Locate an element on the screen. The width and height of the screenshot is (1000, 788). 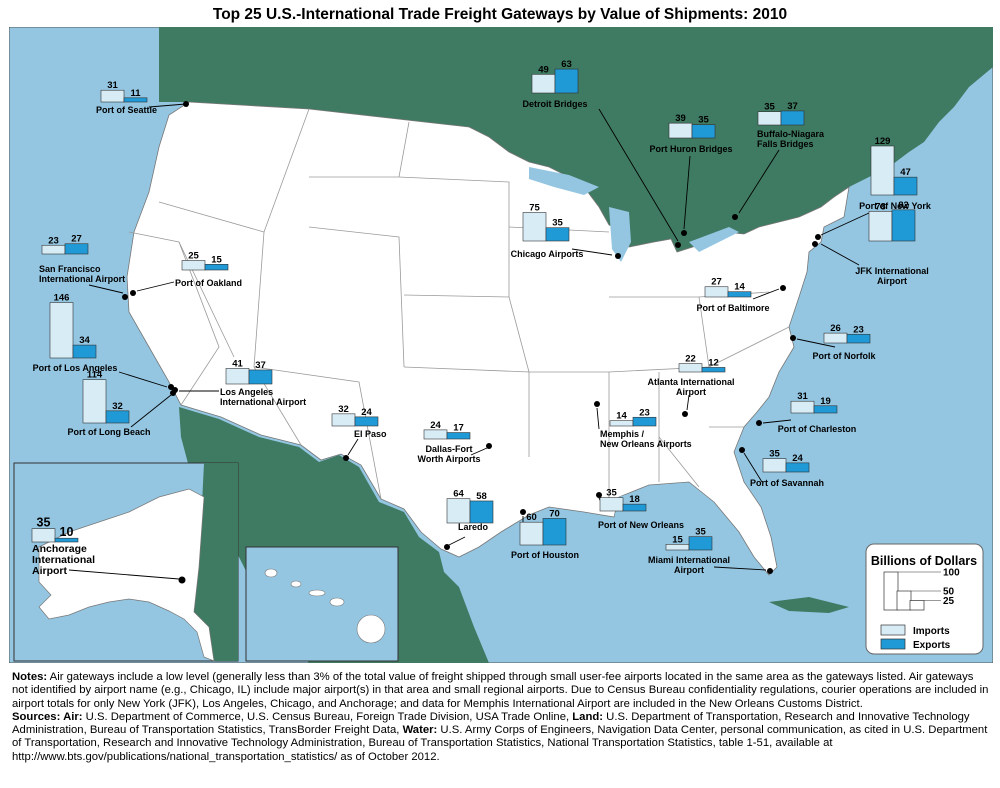
gateway-port-of-savannah: 35 24 Port of Savannah is located at coordinates (781, 467).